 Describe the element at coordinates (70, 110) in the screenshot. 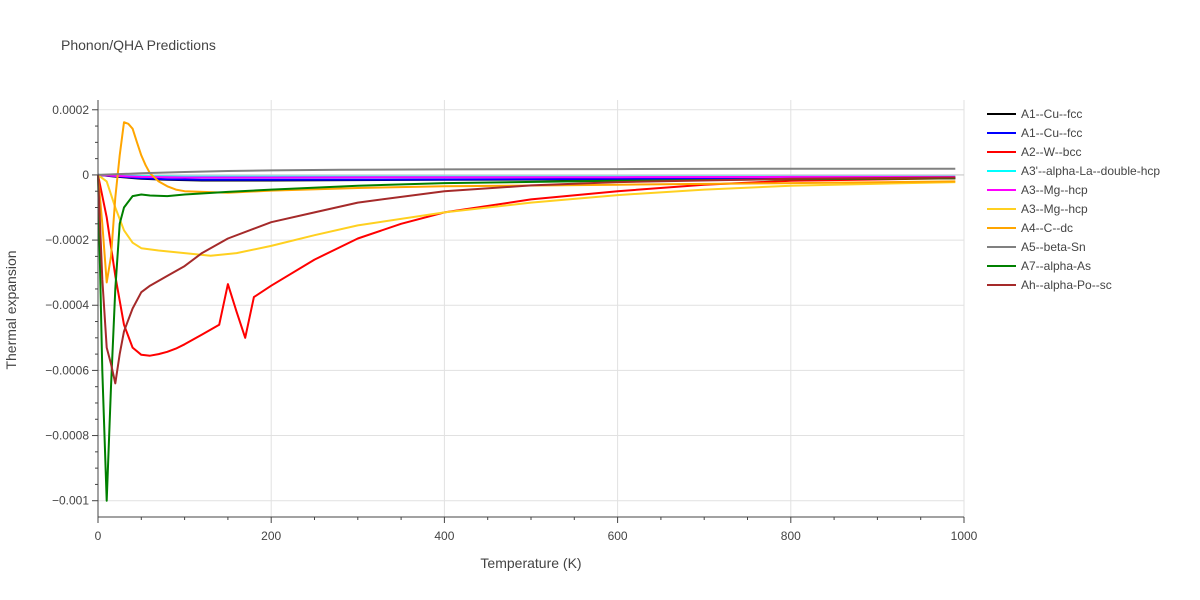

I see `y-tick-label: 0.0002` at that location.